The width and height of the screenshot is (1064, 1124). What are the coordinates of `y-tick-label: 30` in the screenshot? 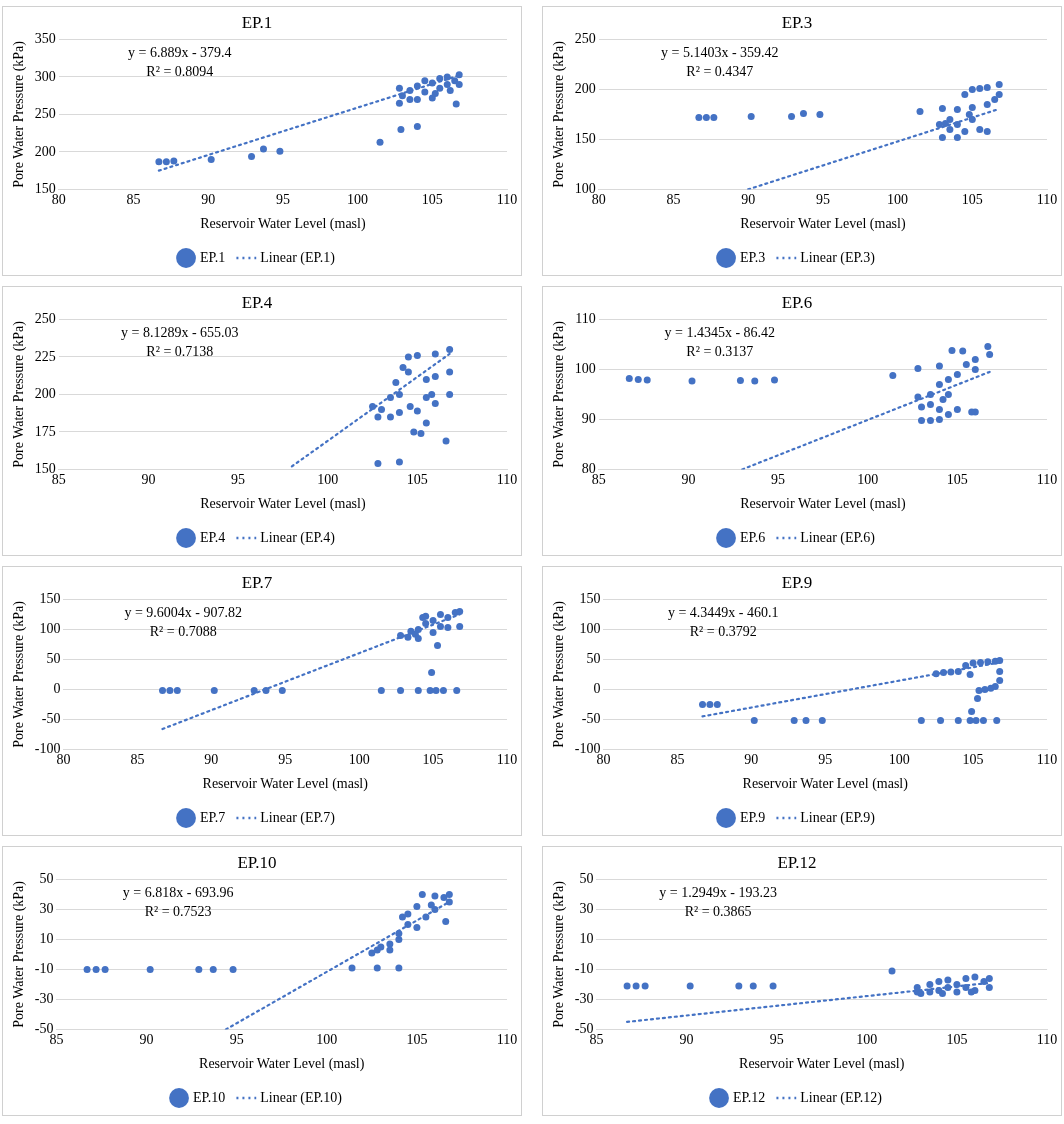 It's located at (586, 909).